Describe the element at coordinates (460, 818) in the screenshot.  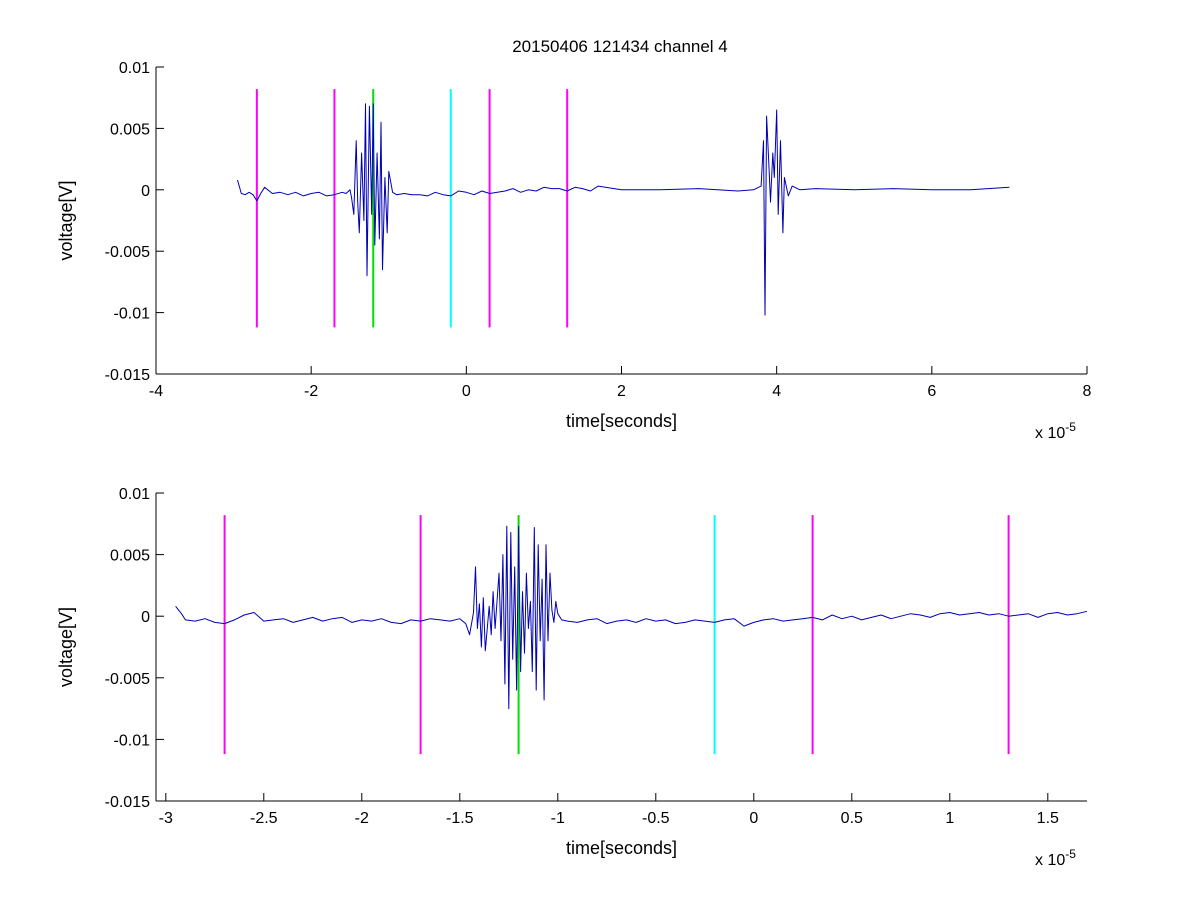
I see `x-tick-label: -1.5` at that location.